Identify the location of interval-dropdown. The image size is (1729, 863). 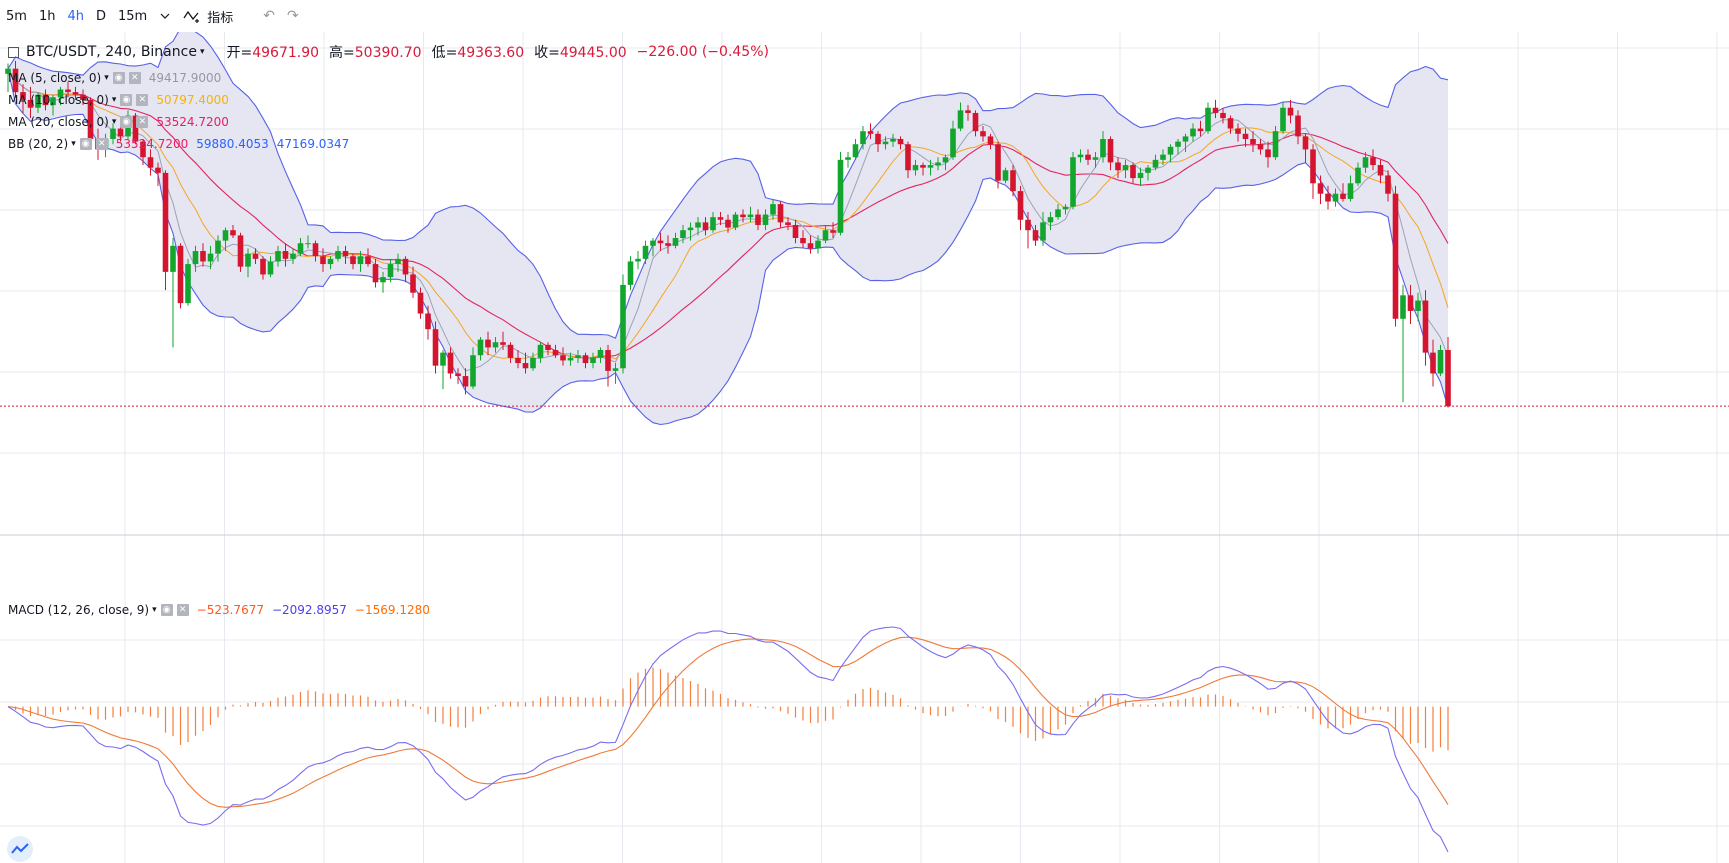
(165, 16).